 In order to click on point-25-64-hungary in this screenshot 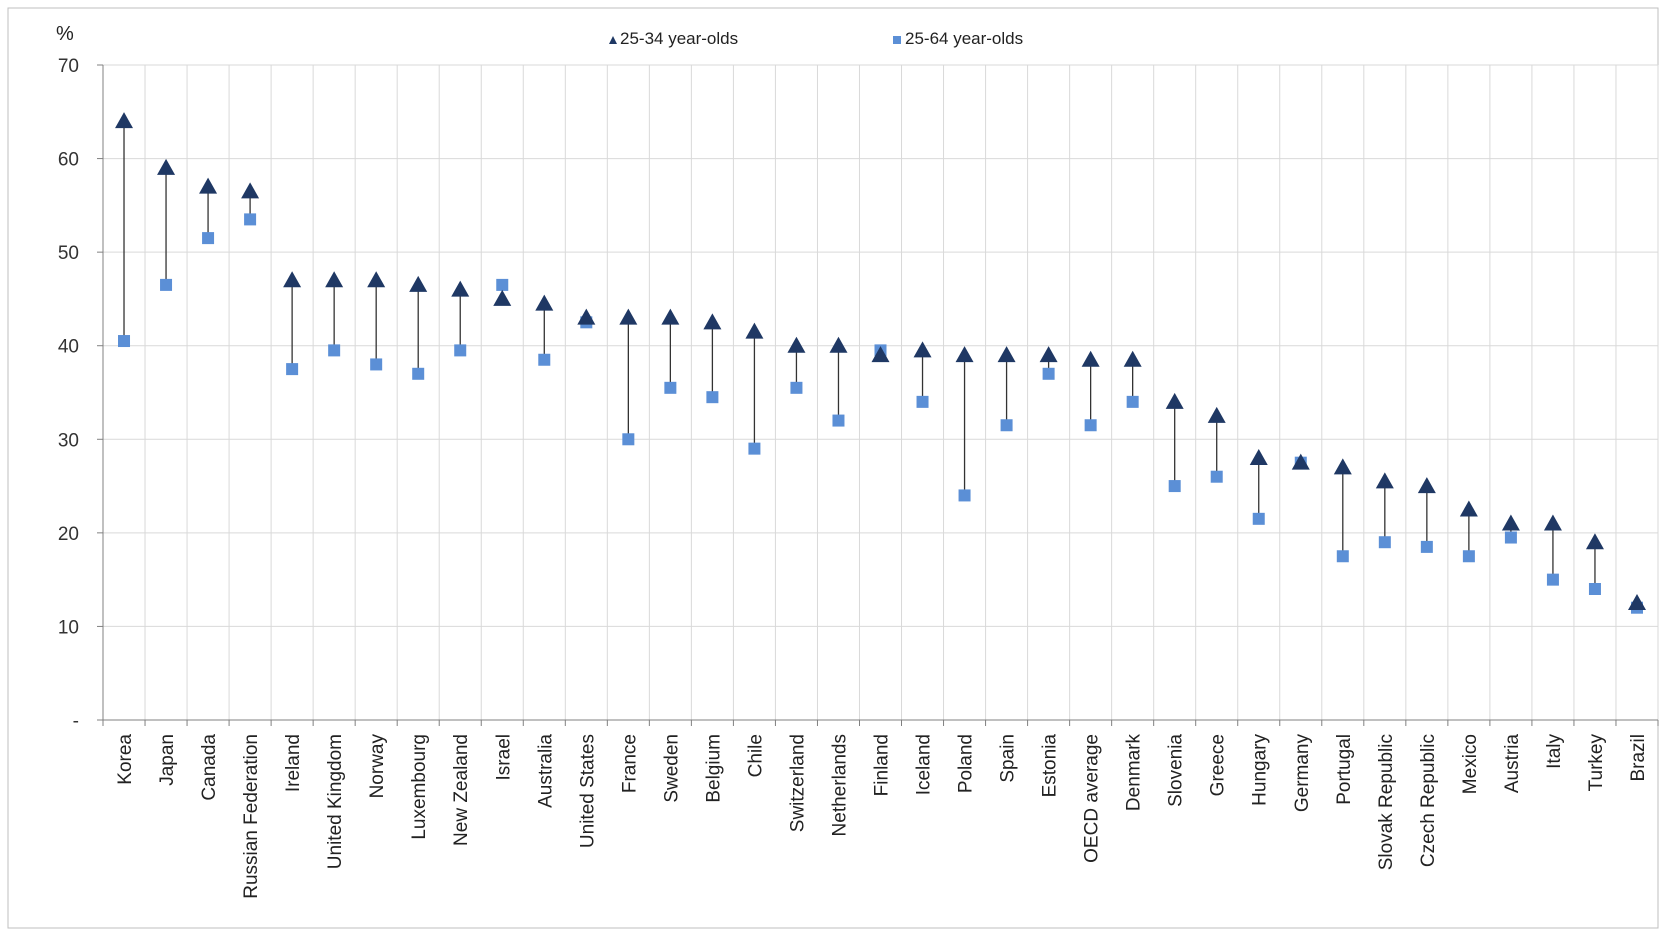, I will do `click(1258, 518)`.